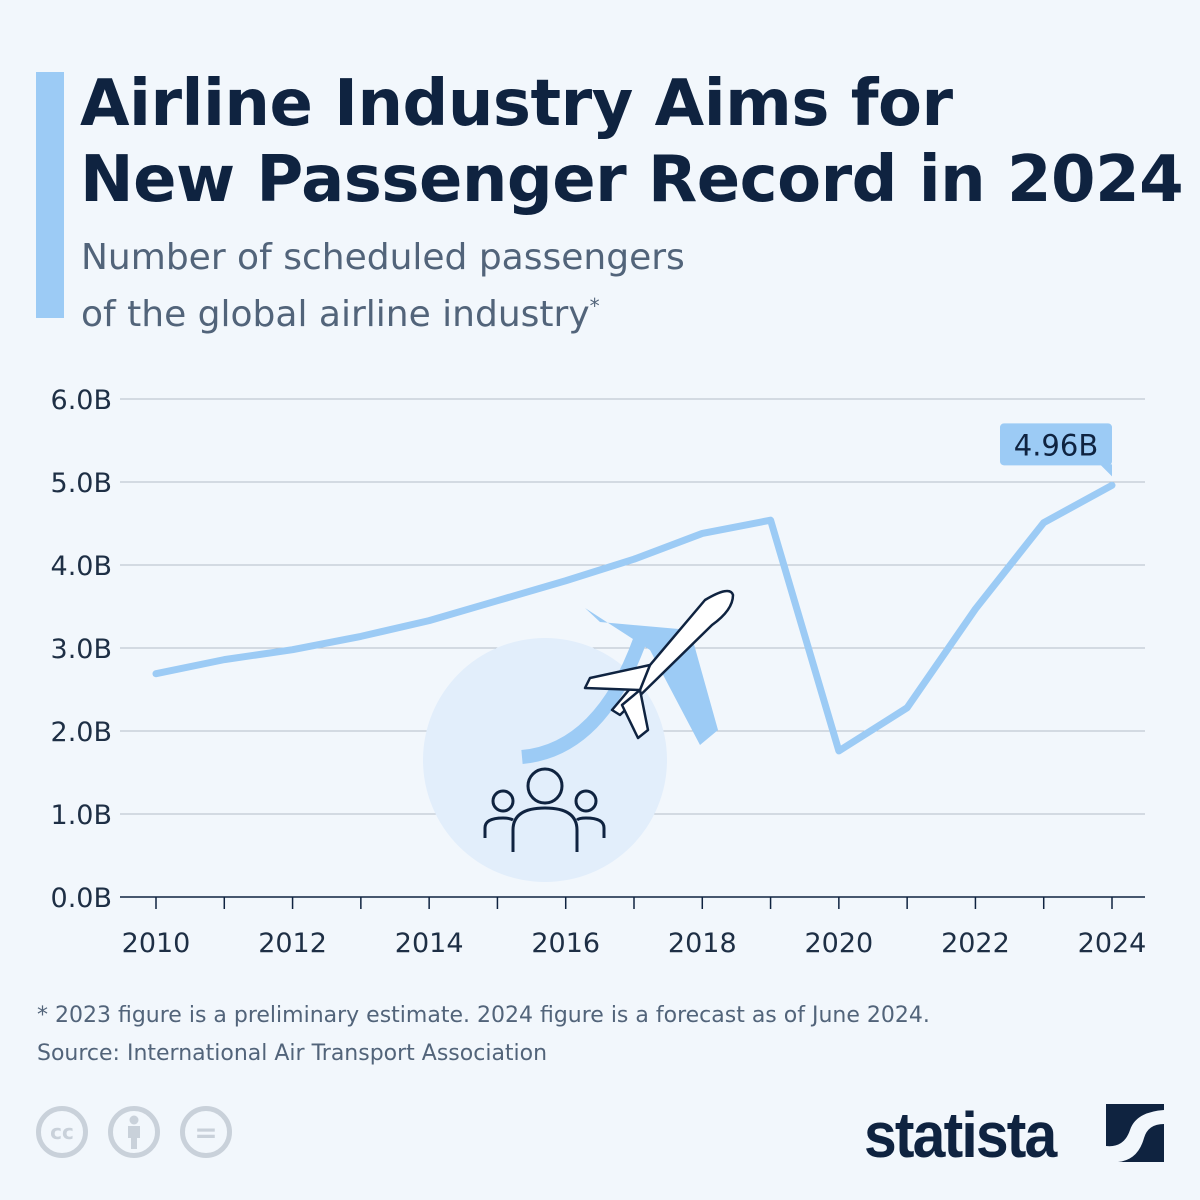 This screenshot has width=1200, height=1200. Describe the element at coordinates (134, 1132) in the screenshot. I see `attribution-icon` at that location.